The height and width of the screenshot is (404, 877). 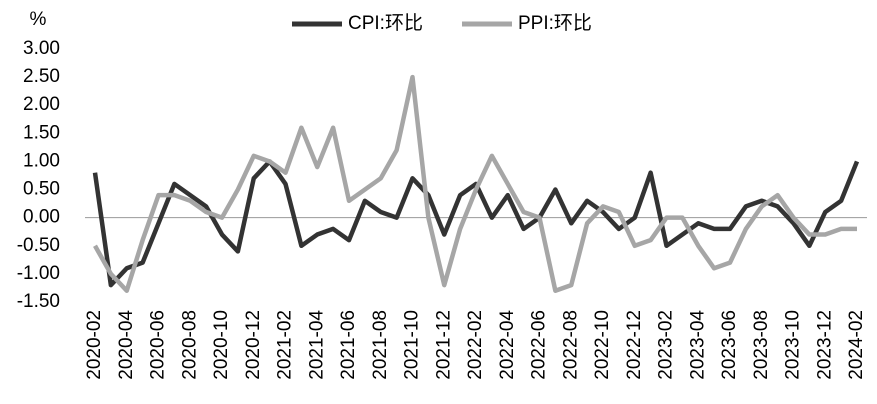 I want to click on y-tick-label: 0.00, so click(x=41, y=217).